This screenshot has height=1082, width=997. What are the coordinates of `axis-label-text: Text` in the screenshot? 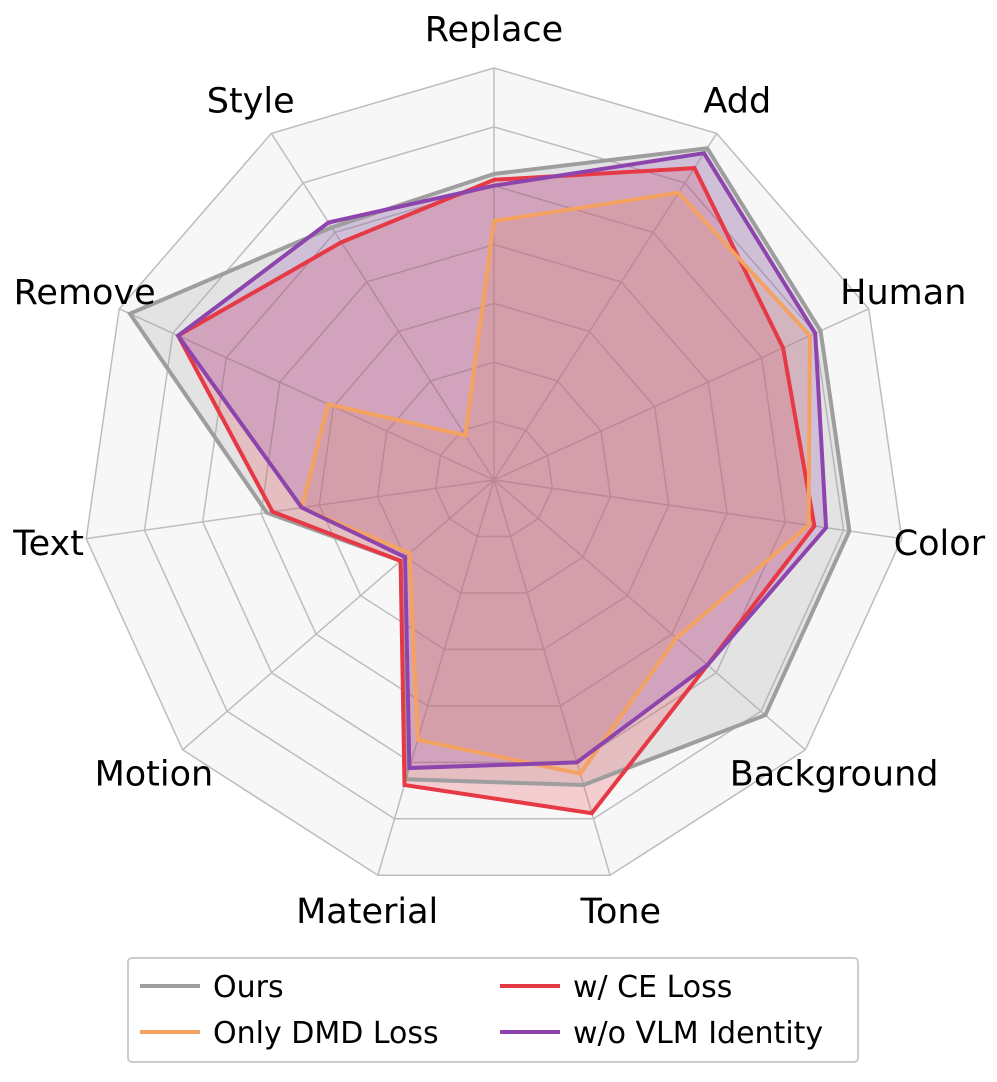 It's located at (48, 544).